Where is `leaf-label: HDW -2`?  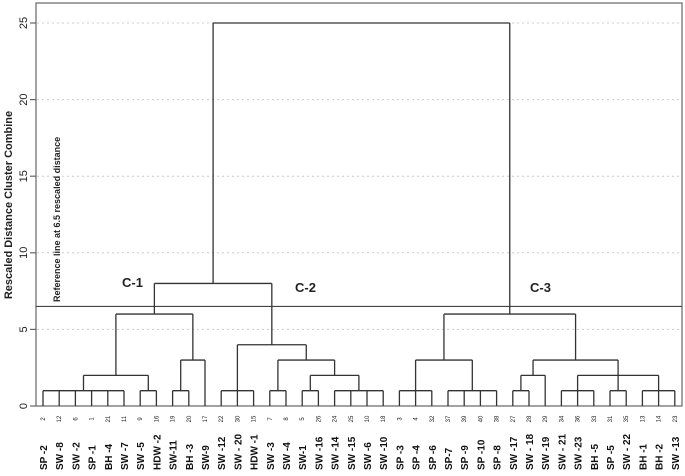
leaf-label: HDW -2 is located at coordinates (157, 452).